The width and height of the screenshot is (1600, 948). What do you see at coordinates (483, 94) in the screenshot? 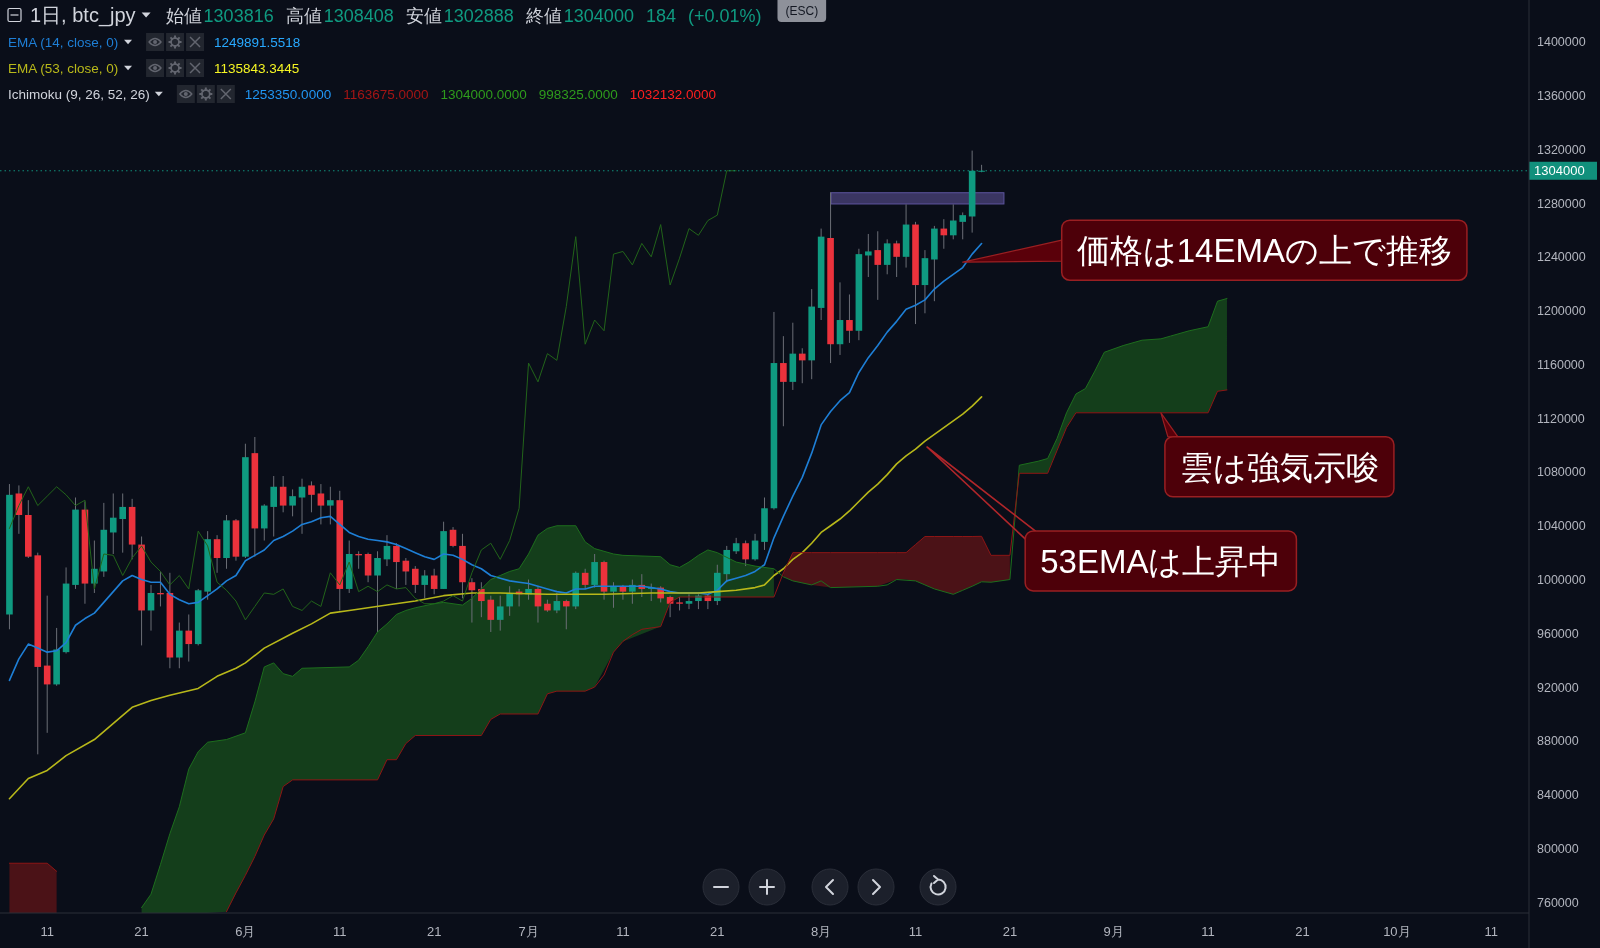
I see `annotation: 1304000.0000` at bounding box center [483, 94].